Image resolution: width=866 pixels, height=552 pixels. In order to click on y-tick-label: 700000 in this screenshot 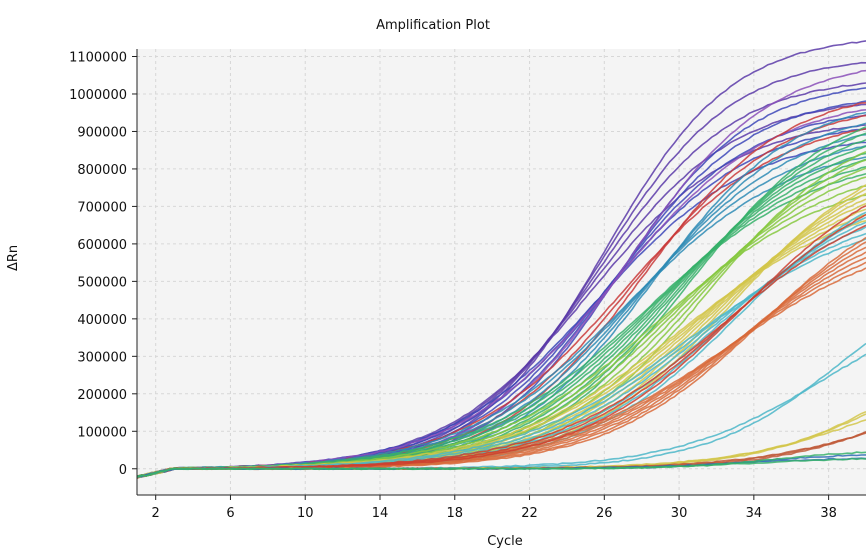, I will do `click(102, 207)`.